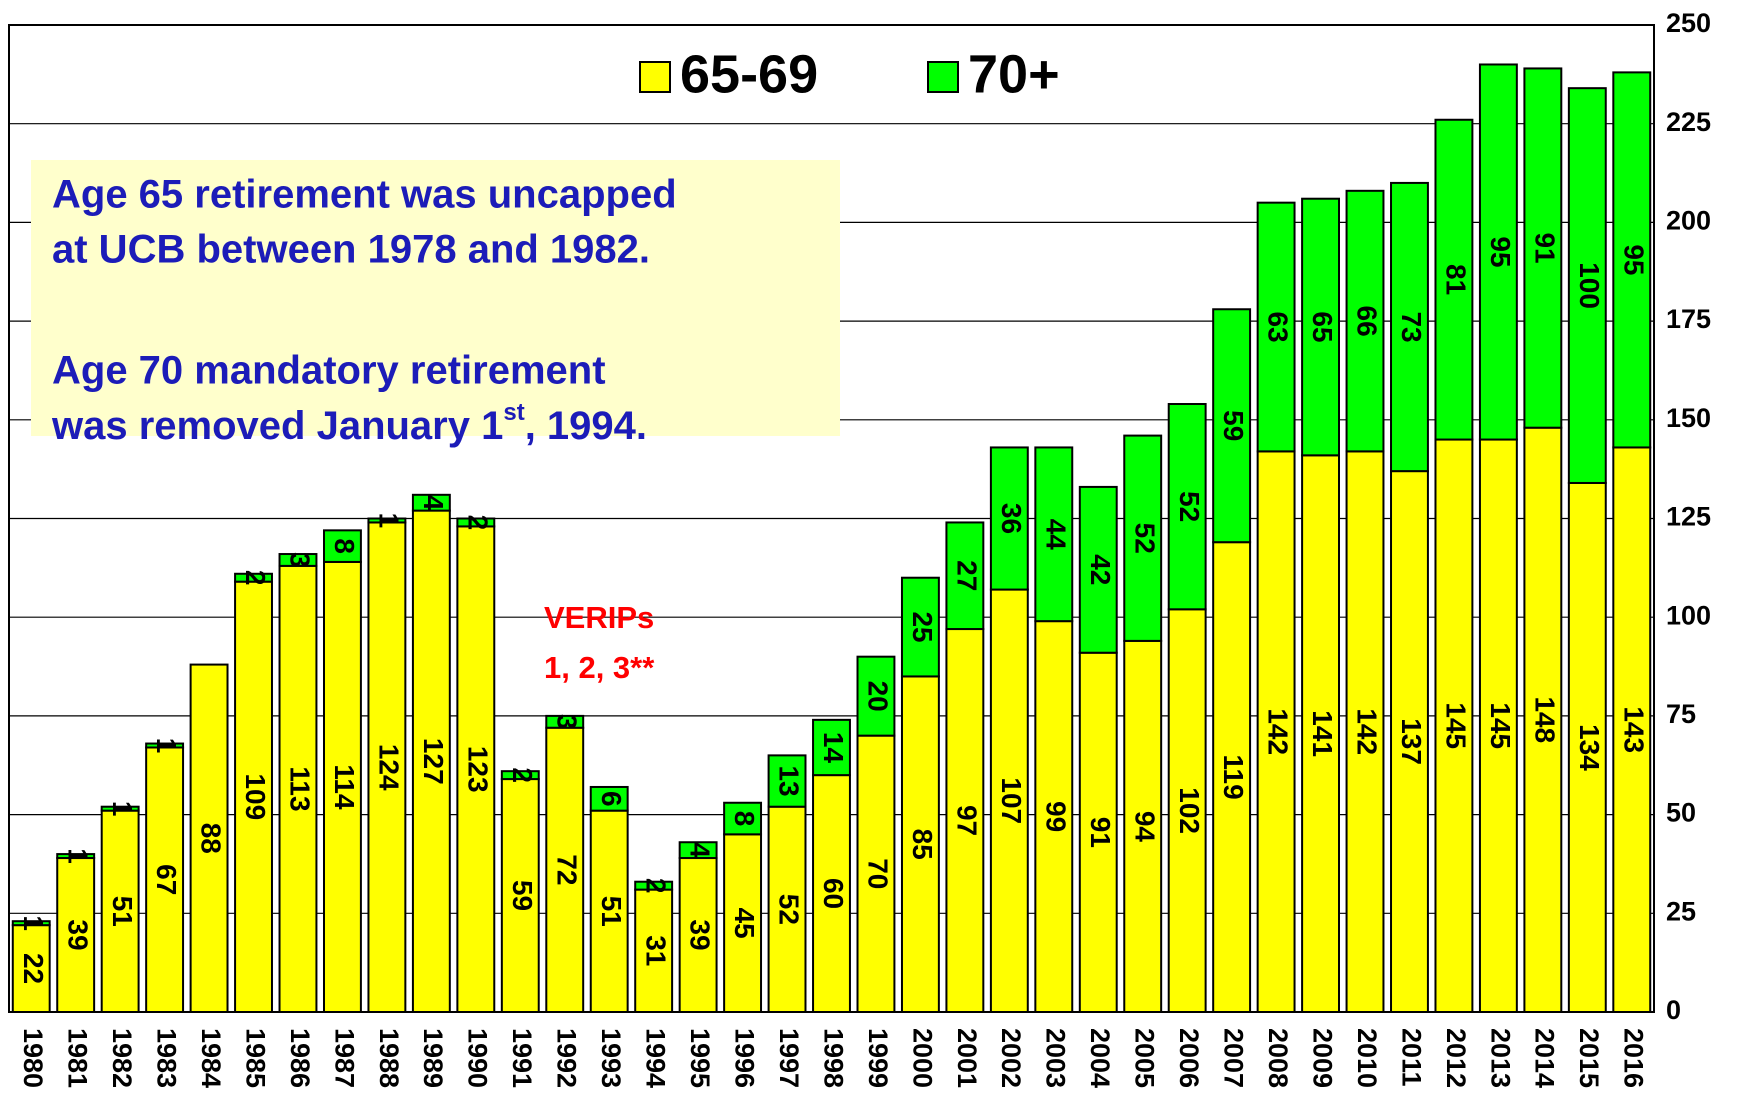 The width and height of the screenshot is (1752, 1118). I want to click on note-line: was removed January 1st, 1994., so click(349, 423).